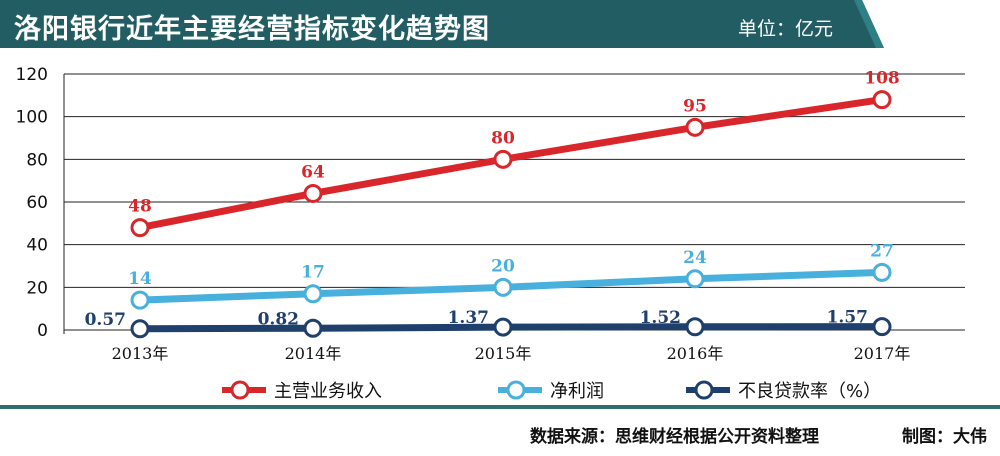  What do you see at coordinates (42, 331) in the screenshot?
I see `y-tick-label: 0` at bounding box center [42, 331].